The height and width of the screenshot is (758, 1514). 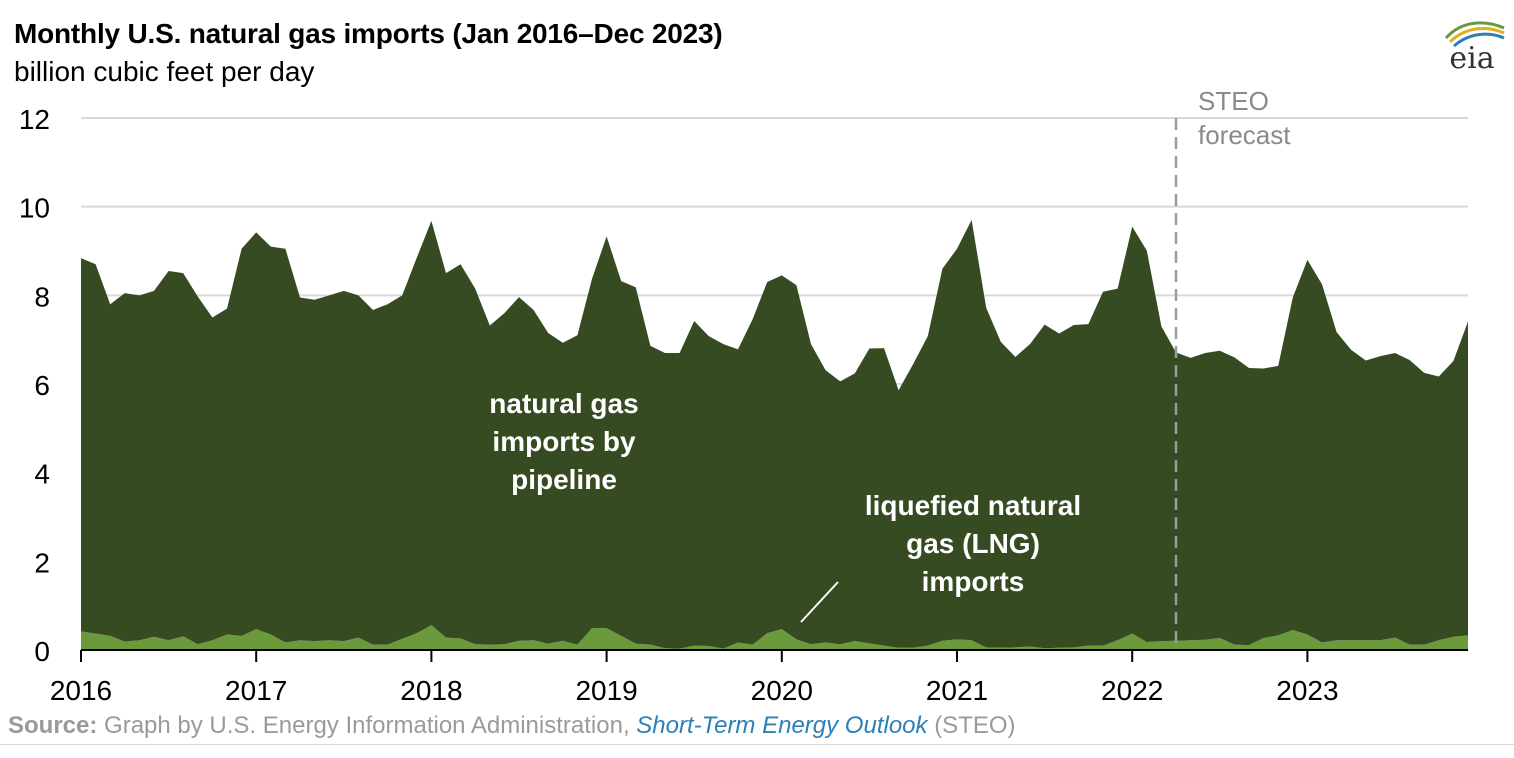 What do you see at coordinates (1244, 135) in the screenshot?
I see `forecast-label: forecast` at bounding box center [1244, 135].